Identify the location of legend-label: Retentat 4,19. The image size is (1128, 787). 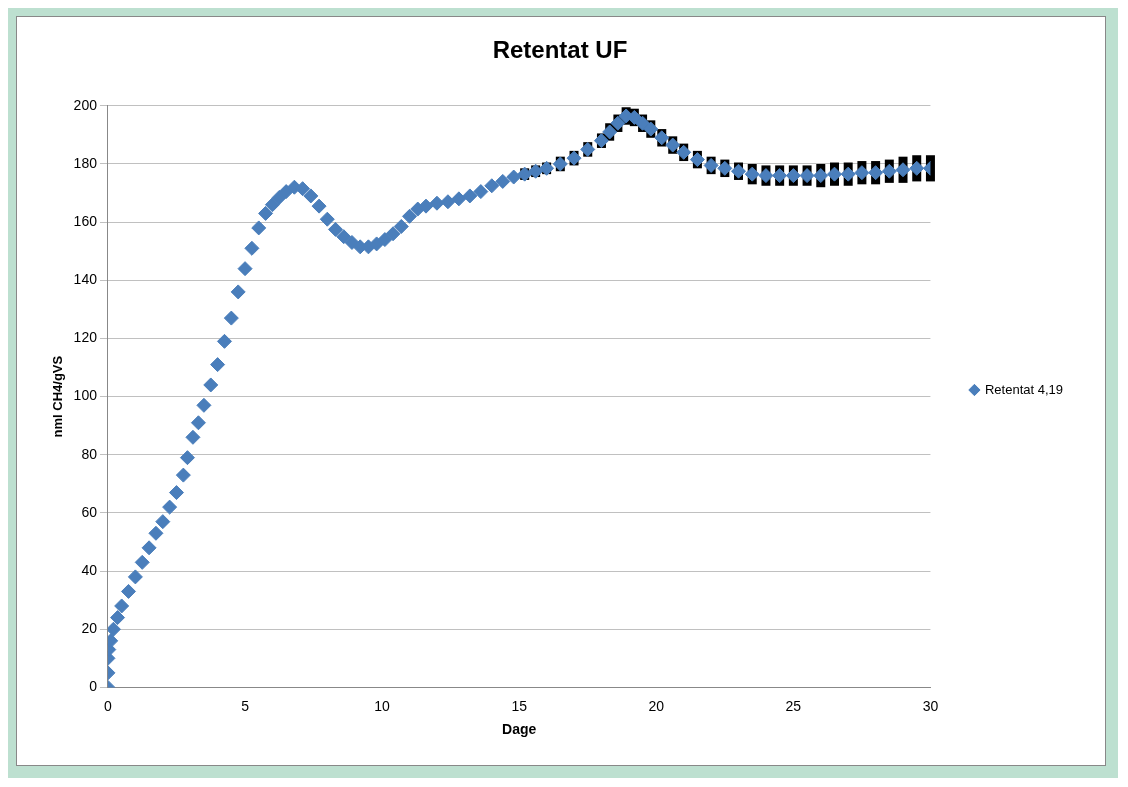
(1024, 389).